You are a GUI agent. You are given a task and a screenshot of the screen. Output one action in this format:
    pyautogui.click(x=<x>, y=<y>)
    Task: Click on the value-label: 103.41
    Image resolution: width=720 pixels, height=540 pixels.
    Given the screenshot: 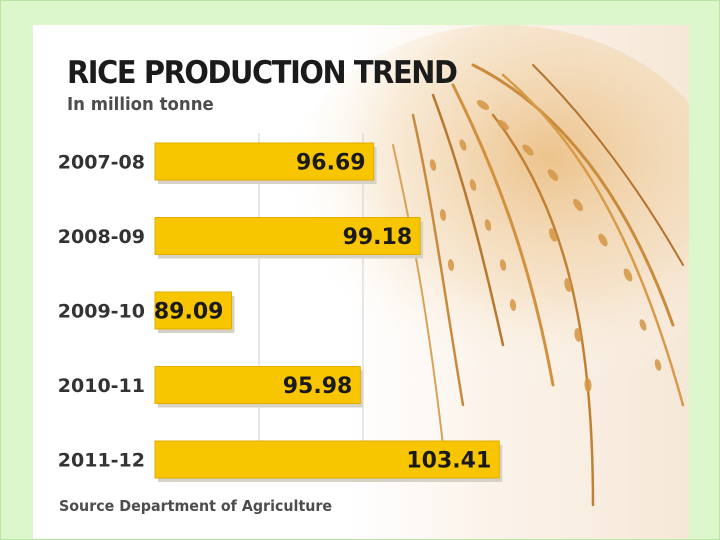 What is the action you would take?
    pyautogui.click(x=448, y=461)
    